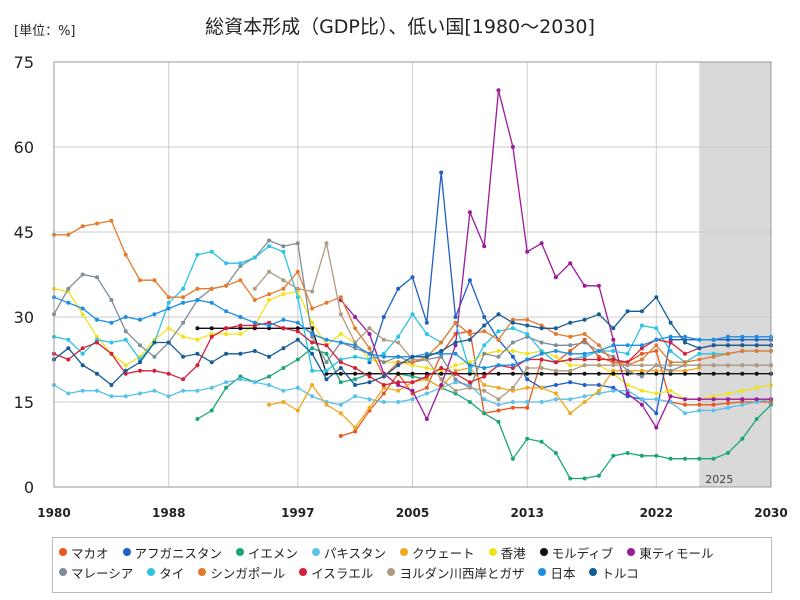 Image resolution: width=800 pixels, height=600 pixels. Describe the element at coordinates (168, 513) in the screenshot. I see `x-tick-label: 1988` at that location.